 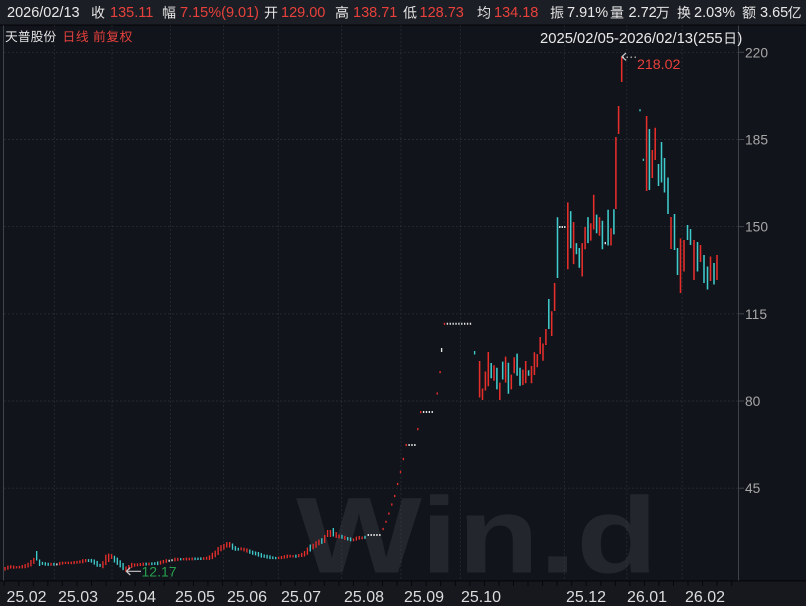 What do you see at coordinates (587, 13) in the screenshot?
I see `svg-text: 7.91%` at bounding box center [587, 13].